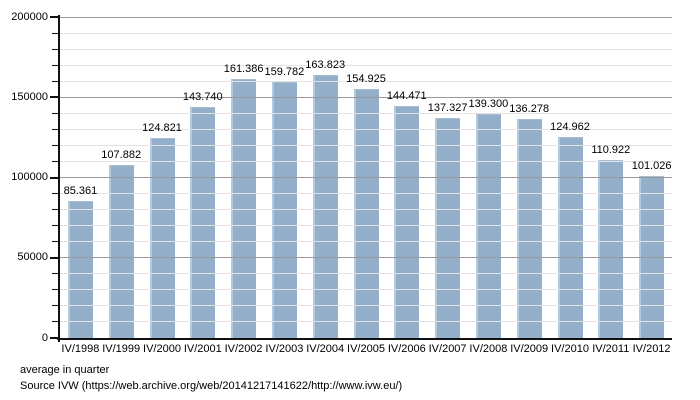 This screenshot has height=400, width=700. I want to click on bar-value-label: 110.922, so click(611, 150).